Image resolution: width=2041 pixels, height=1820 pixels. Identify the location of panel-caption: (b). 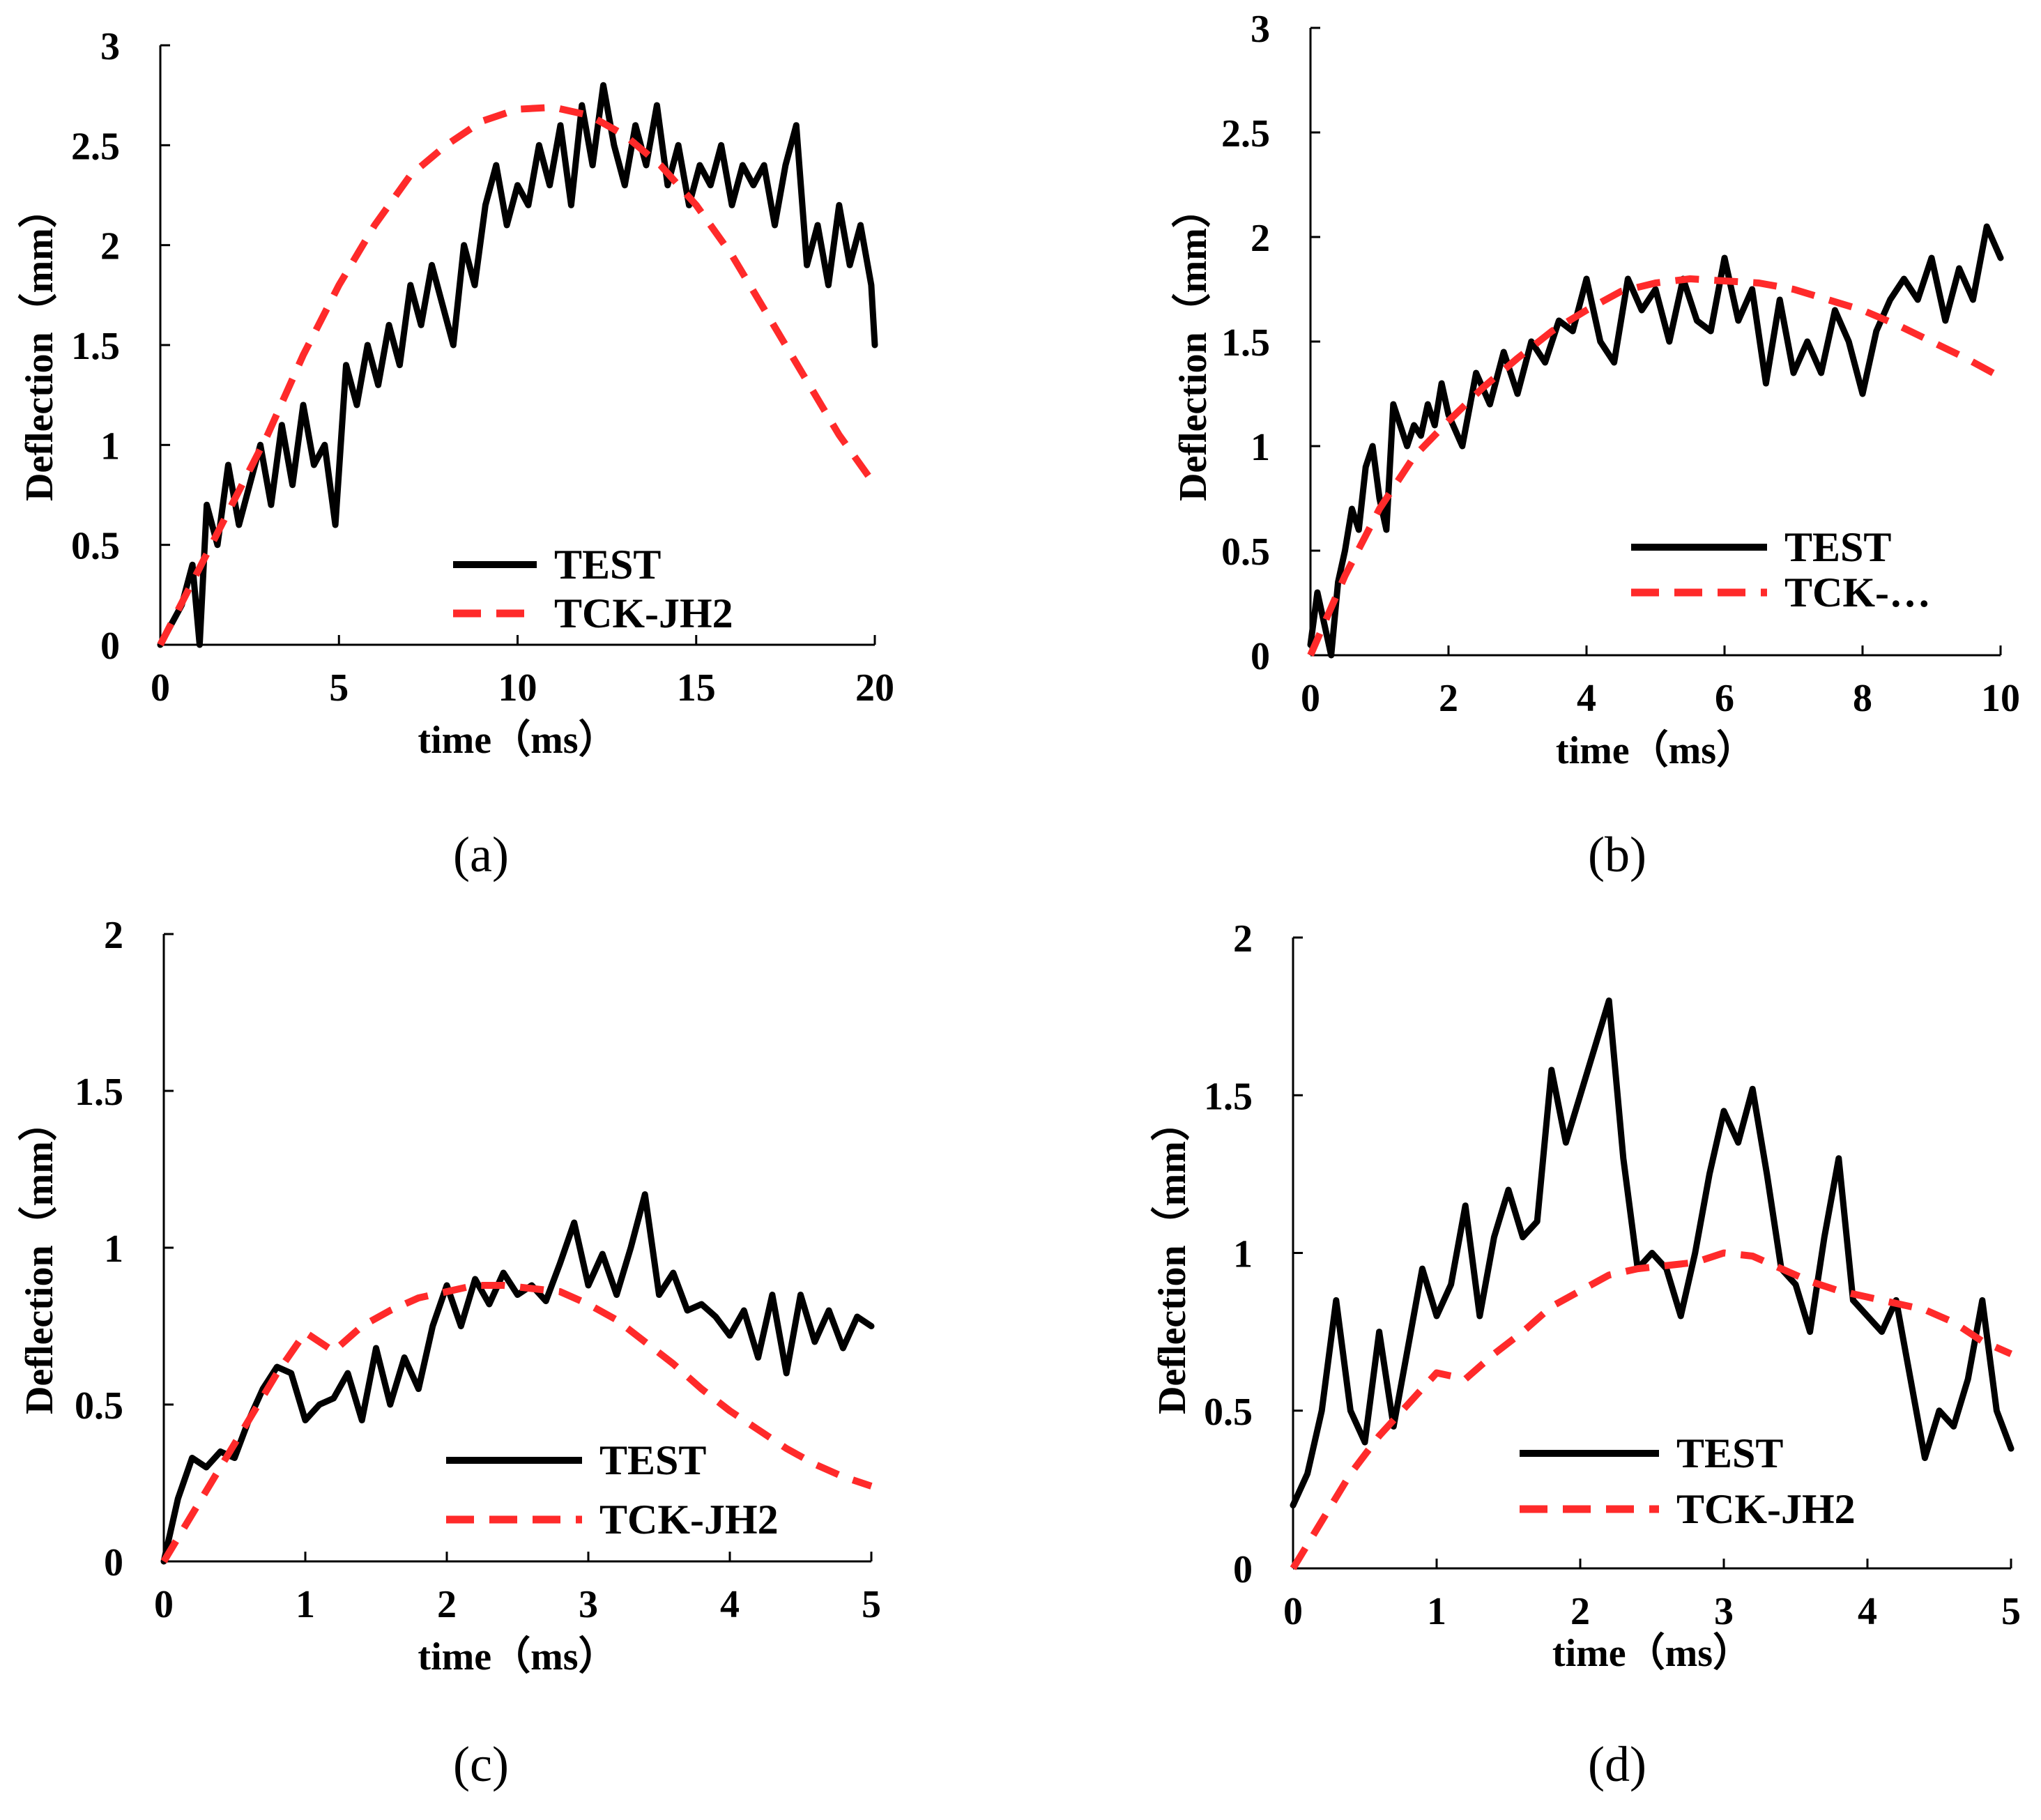
(1617, 854).